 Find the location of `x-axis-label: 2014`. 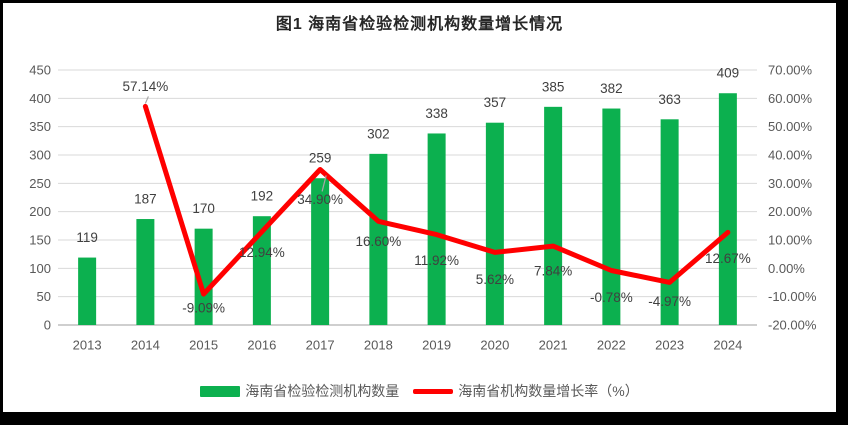

x-axis-label: 2014 is located at coordinates (145, 345).